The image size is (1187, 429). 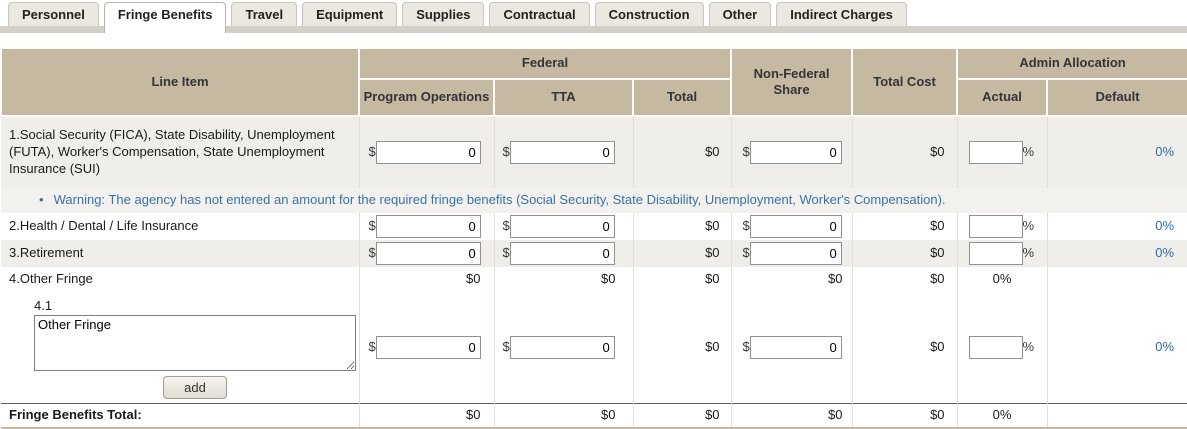 I want to click on other-fringe-program-operations: $0, so click(x=426, y=279).